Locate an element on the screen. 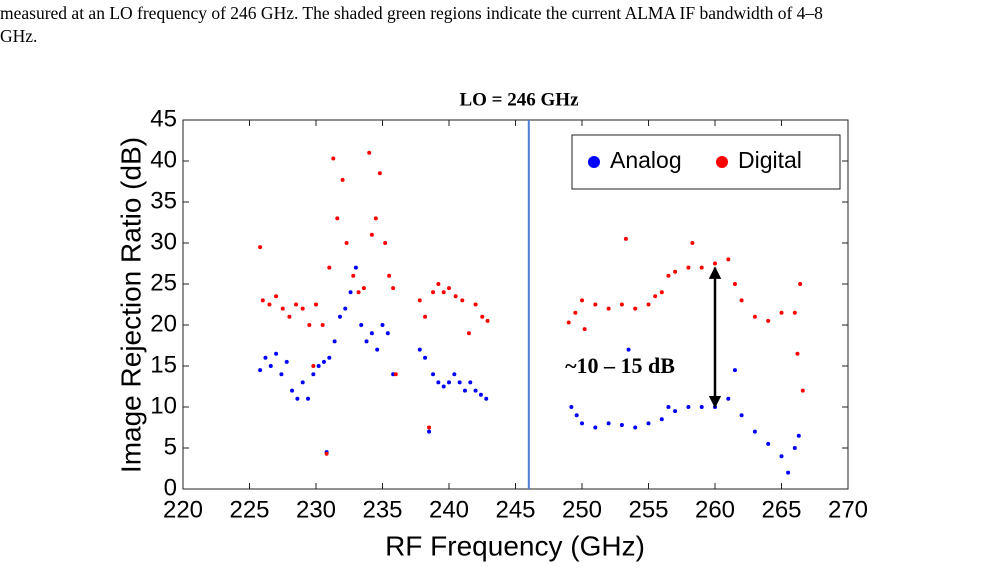 The width and height of the screenshot is (983, 569). caption-line: GHz. is located at coordinates (19, 36).